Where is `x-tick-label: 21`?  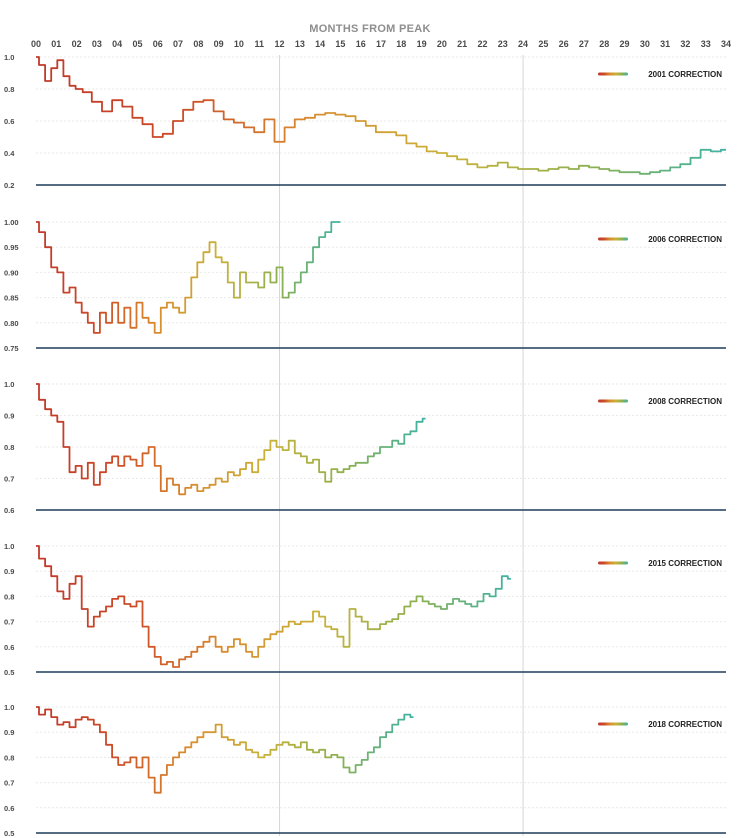
x-tick-label: 21 is located at coordinates (462, 44).